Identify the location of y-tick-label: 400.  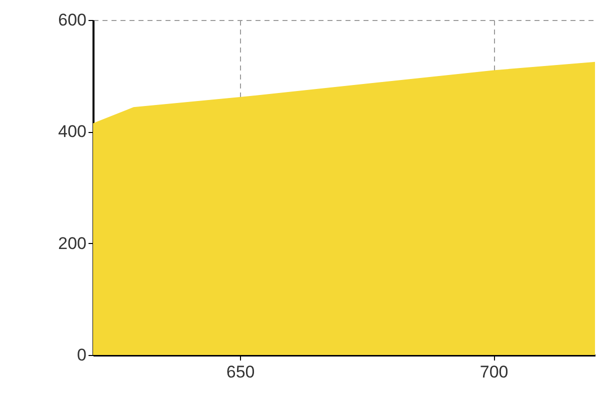
(72, 132).